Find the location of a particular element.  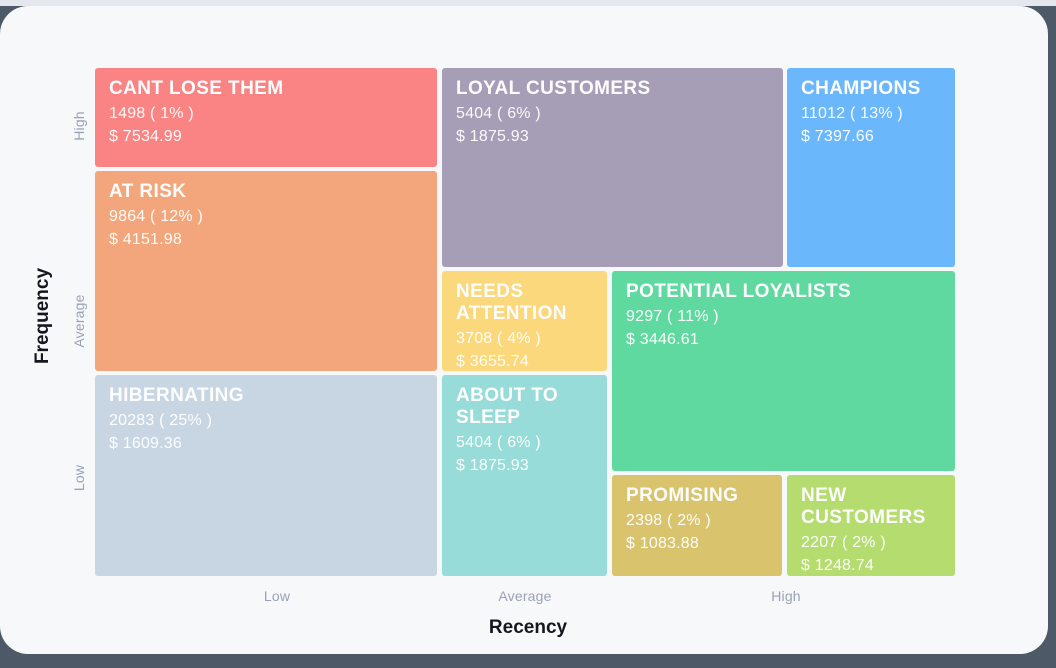

segment-title: NEW CUSTOMERS is located at coordinates (863, 506).